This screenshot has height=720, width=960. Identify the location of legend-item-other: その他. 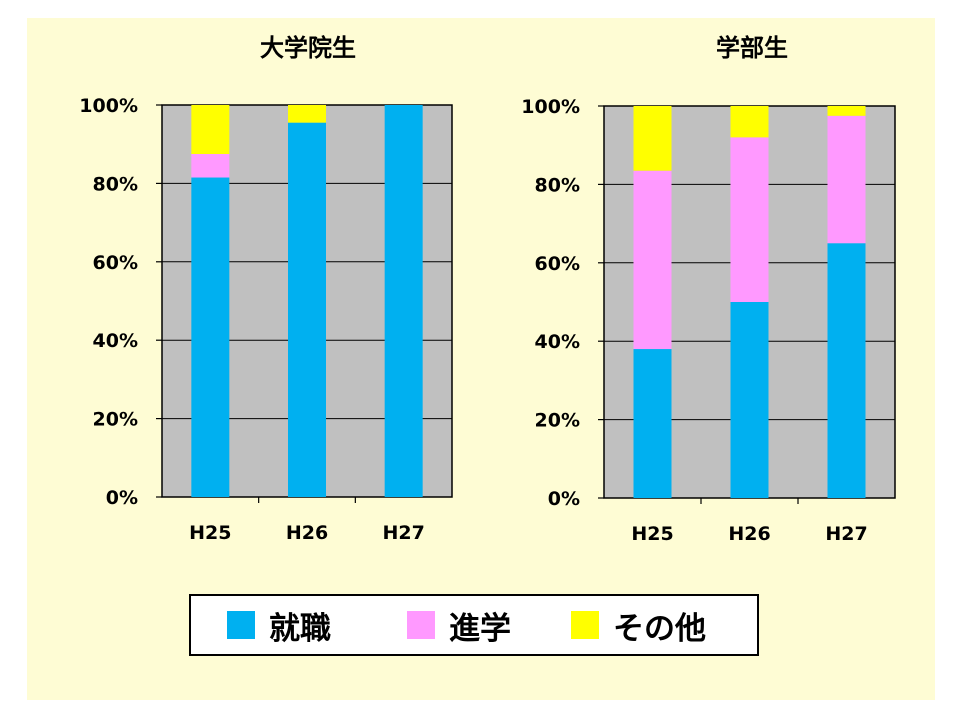
(638, 625).